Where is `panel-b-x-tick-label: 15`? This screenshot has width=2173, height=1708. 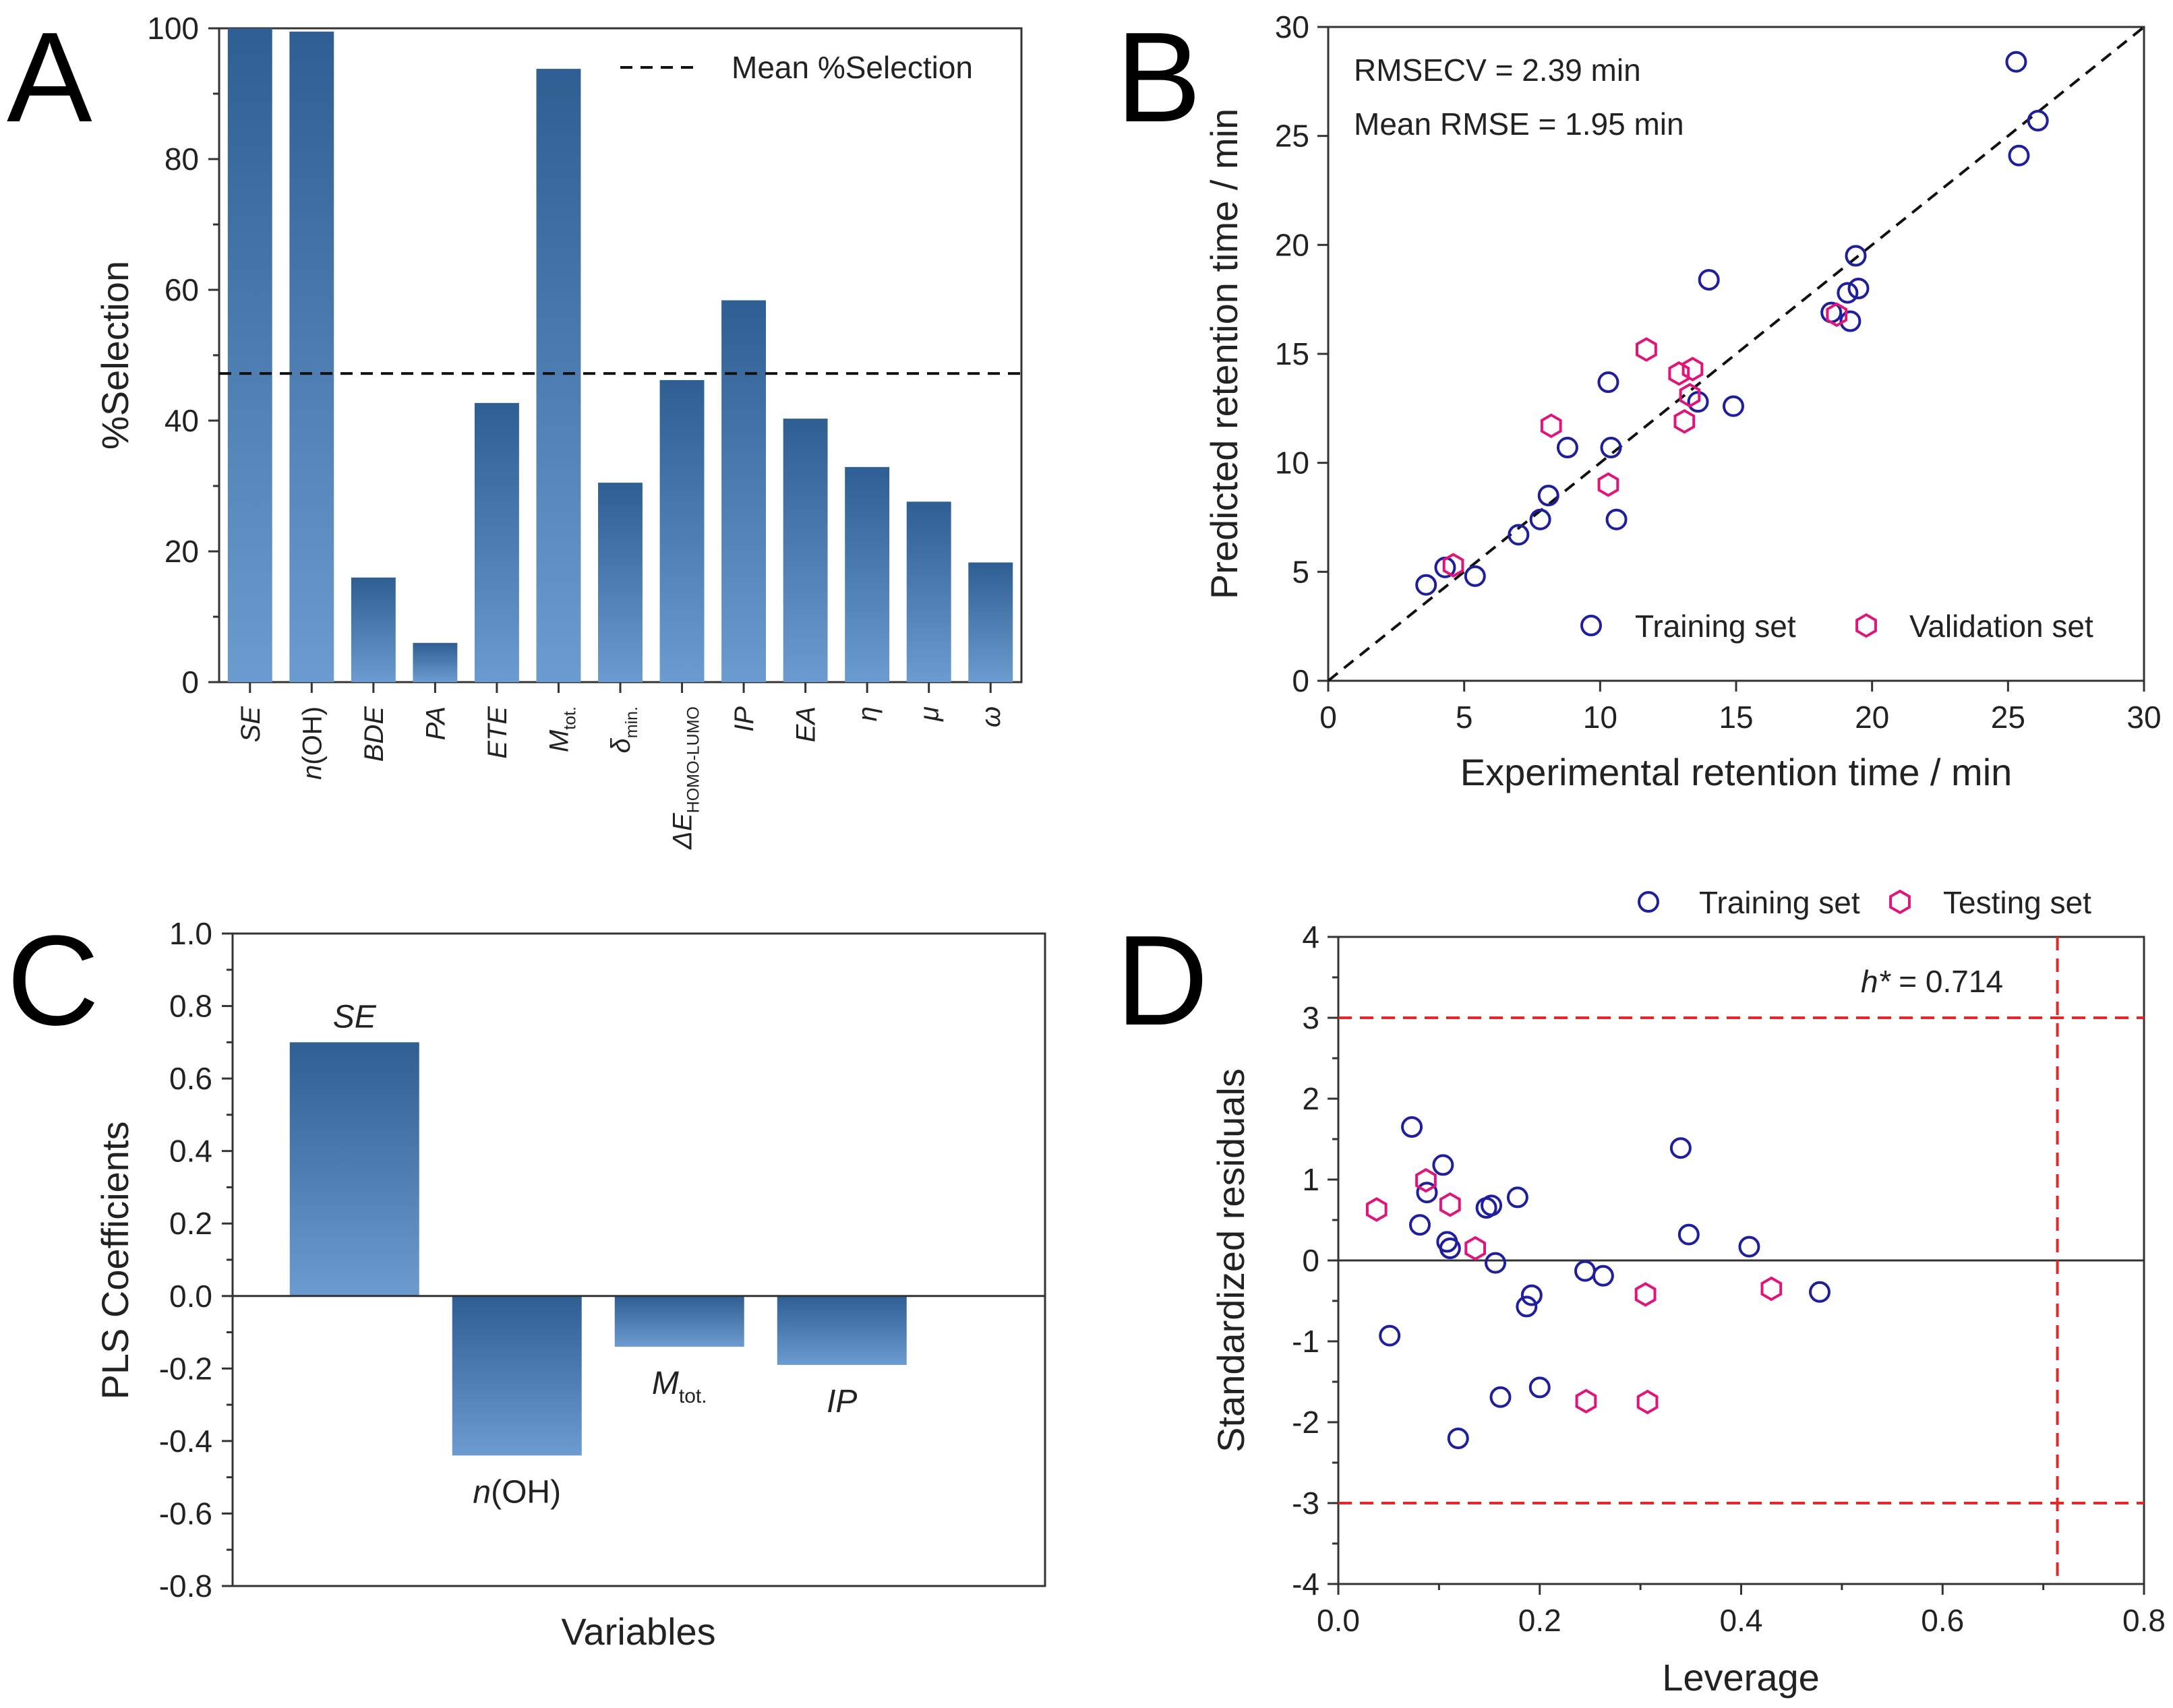
panel-b-x-tick-label: 15 is located at coordinates (1736, 717).